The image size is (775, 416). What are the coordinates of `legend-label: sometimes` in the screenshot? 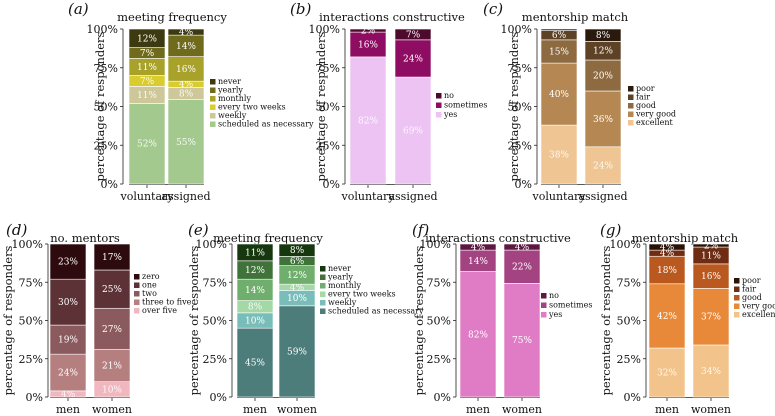 It's located at (465, 105).